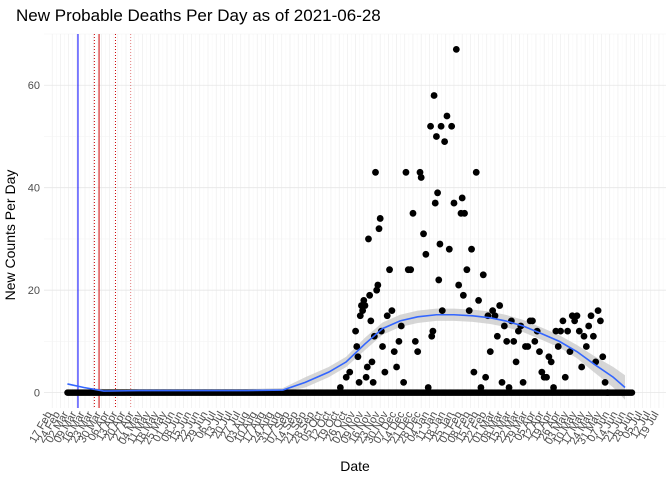  Describe the element at coordinates (34, 239) in the screenshot. I see `y-axis-ticks: 0 20 40 60` at that location.